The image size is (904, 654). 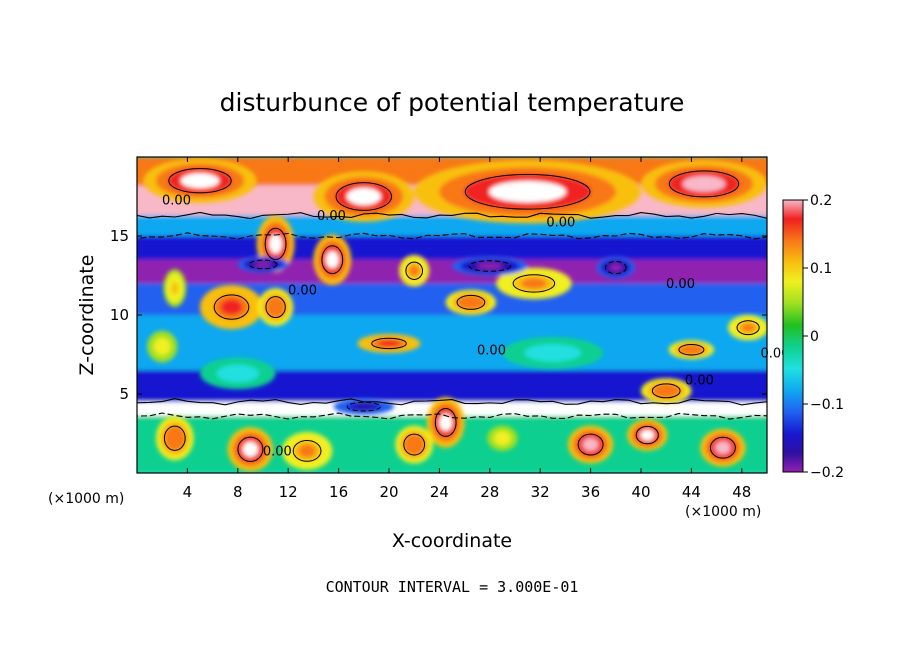 I want to click on x-tick-label-8: 36, so click(x=590, y=492).